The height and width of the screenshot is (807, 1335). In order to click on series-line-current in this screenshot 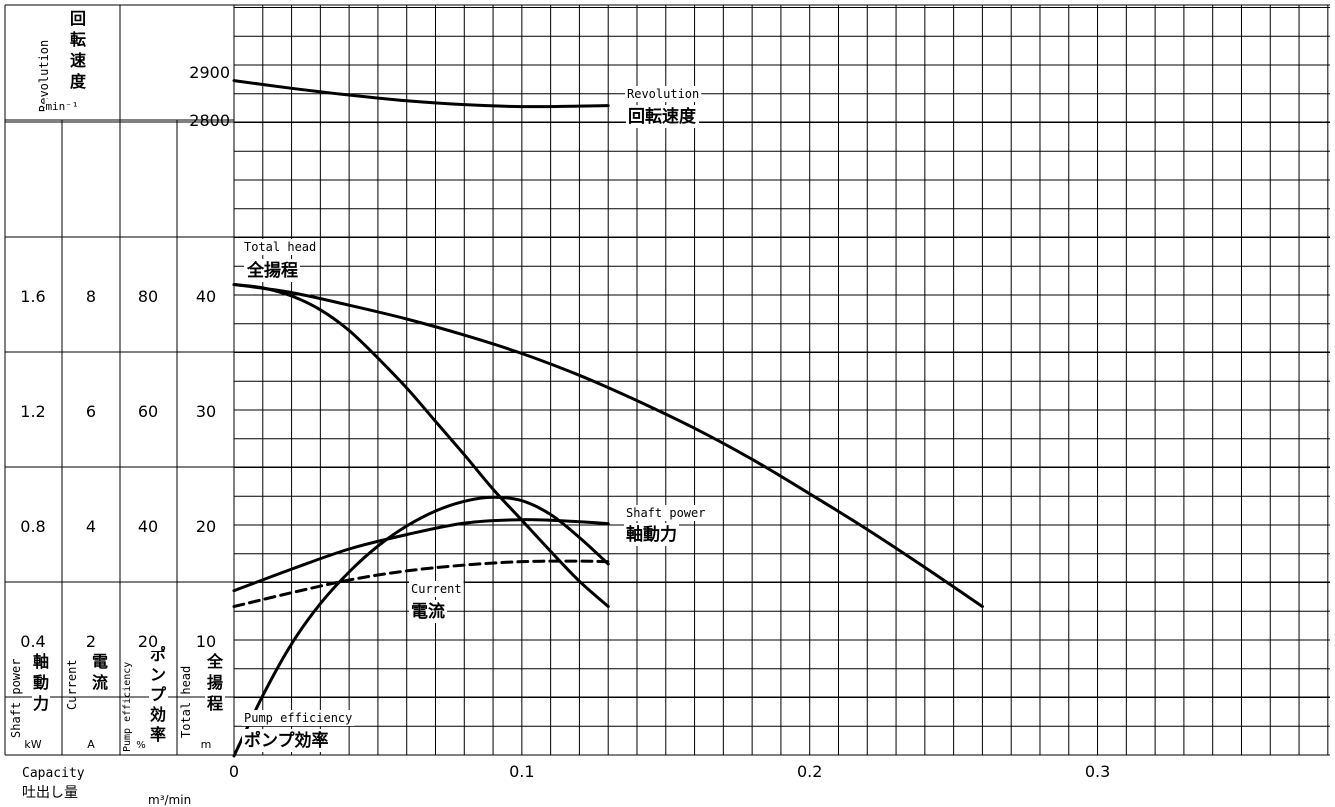, I will do `click(421, 583)`.